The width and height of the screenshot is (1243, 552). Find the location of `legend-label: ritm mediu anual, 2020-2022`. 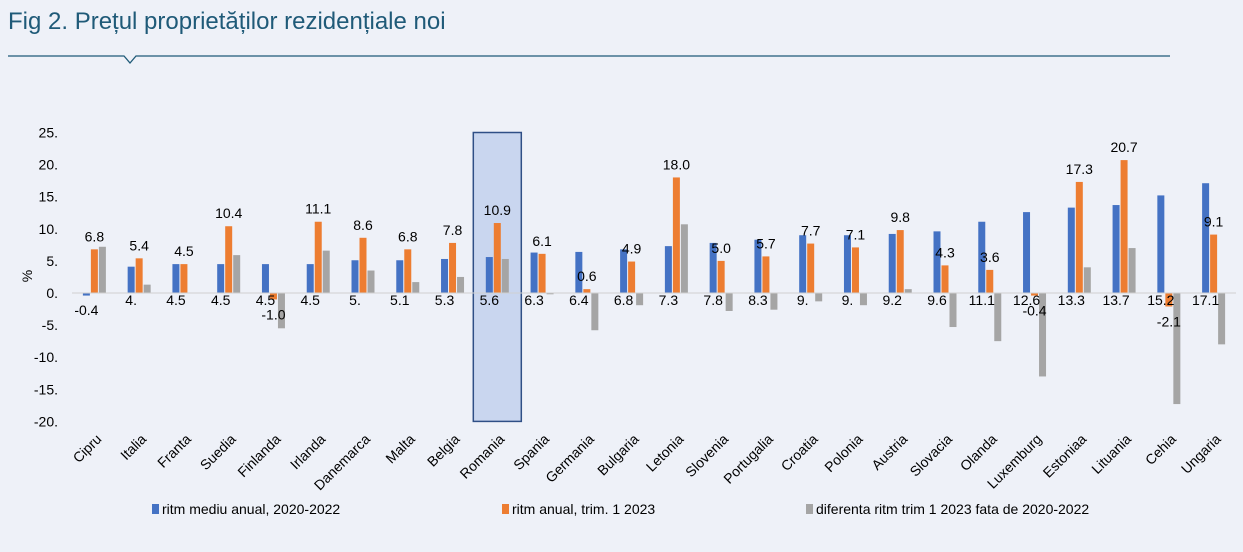

legend-label: ritm mediu anual, 2020-2022 is located at coordinates (251, 509).